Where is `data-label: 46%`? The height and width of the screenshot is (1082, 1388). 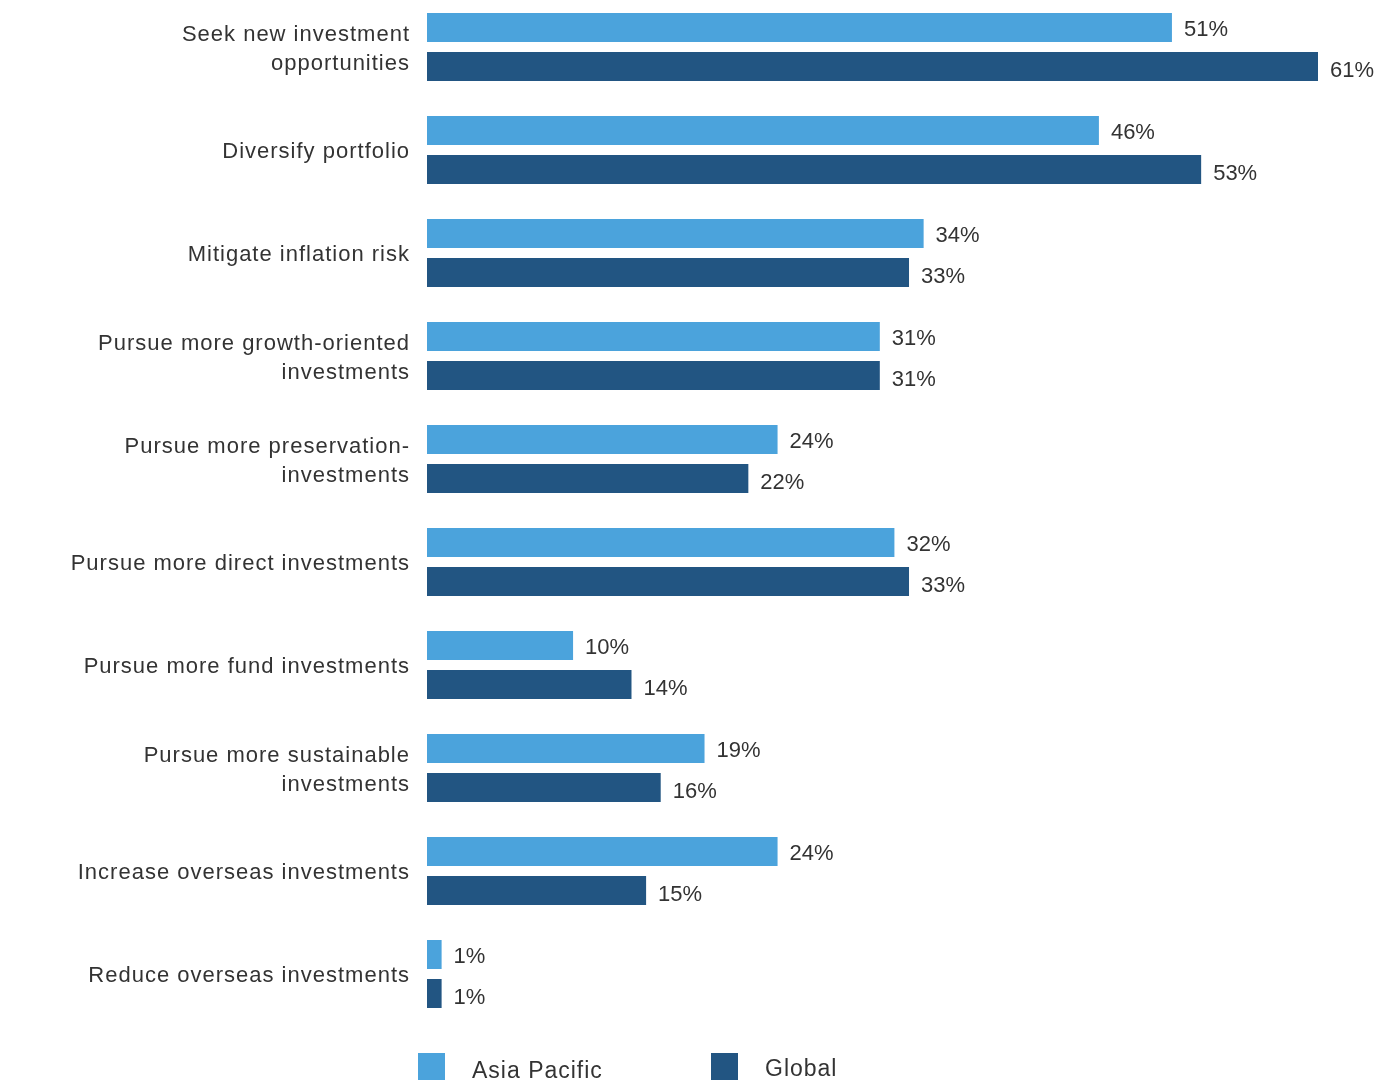
data-label: 46% is located at coordinates (1132, 131).